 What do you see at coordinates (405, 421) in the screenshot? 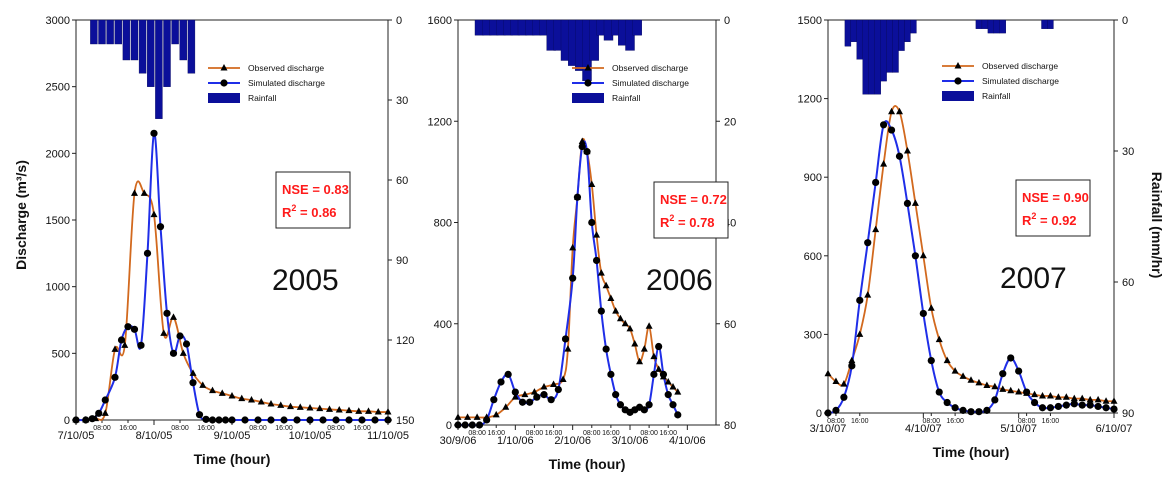
I see `rain-tick-label: 150` at bounding box center [405, 421].